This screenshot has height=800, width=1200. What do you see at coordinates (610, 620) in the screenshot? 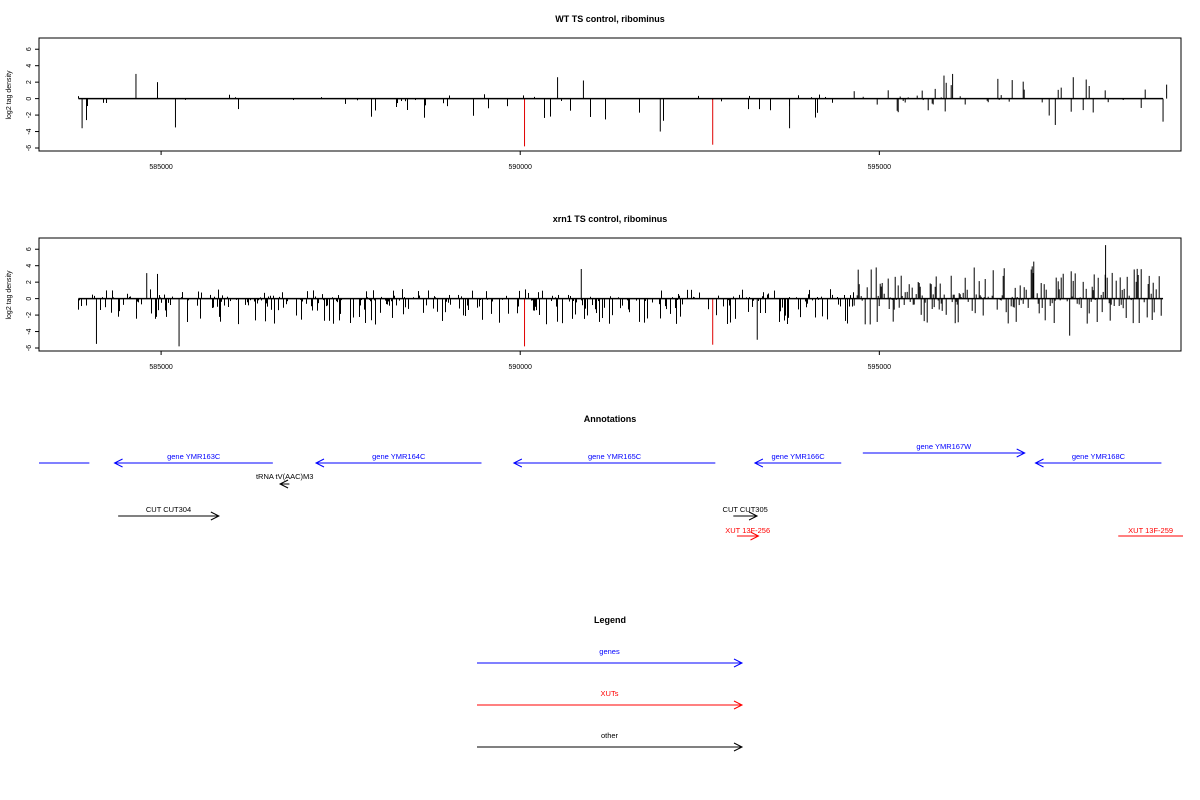
I see `legend-title: Legend` at bounding box center [610, 620].